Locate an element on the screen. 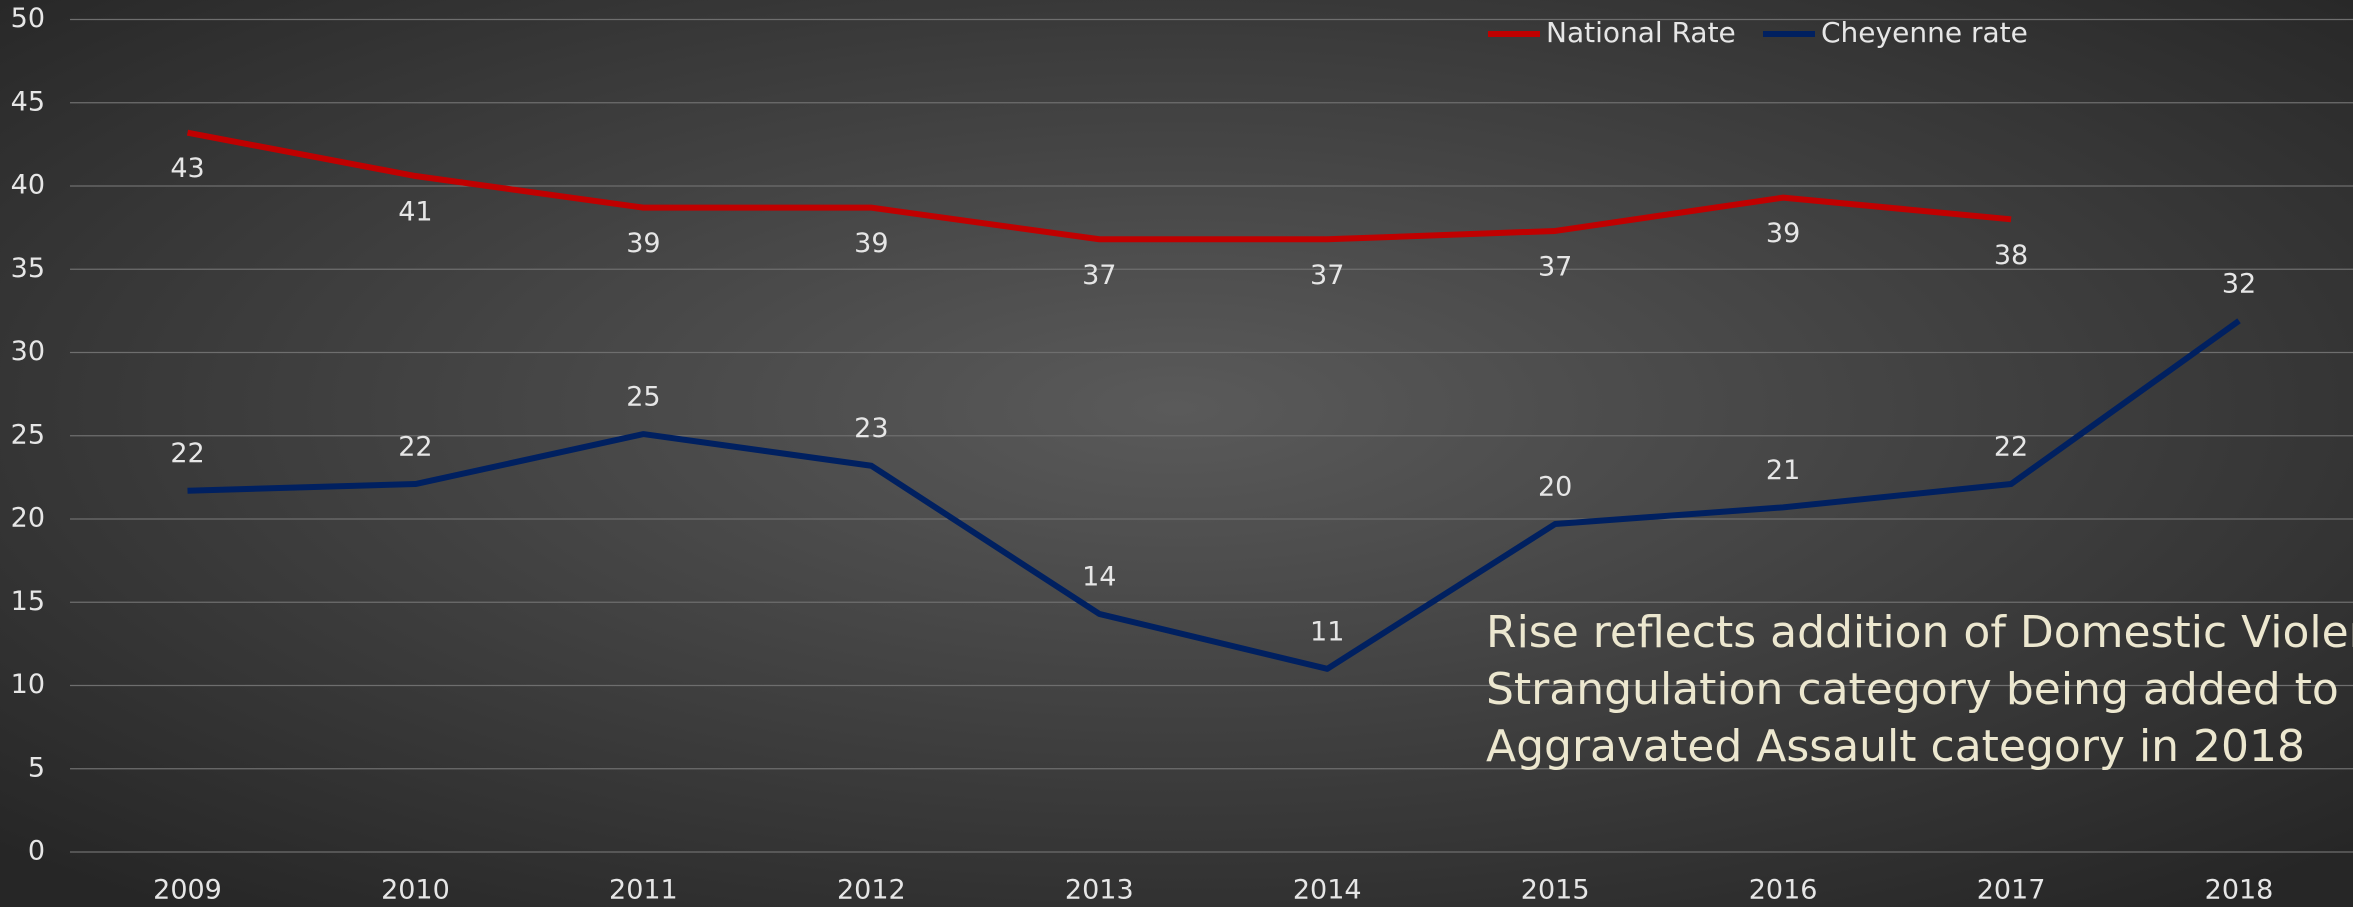 This screenshot has height=907, width=2353. series-line is located at coordinates (1099, 186).